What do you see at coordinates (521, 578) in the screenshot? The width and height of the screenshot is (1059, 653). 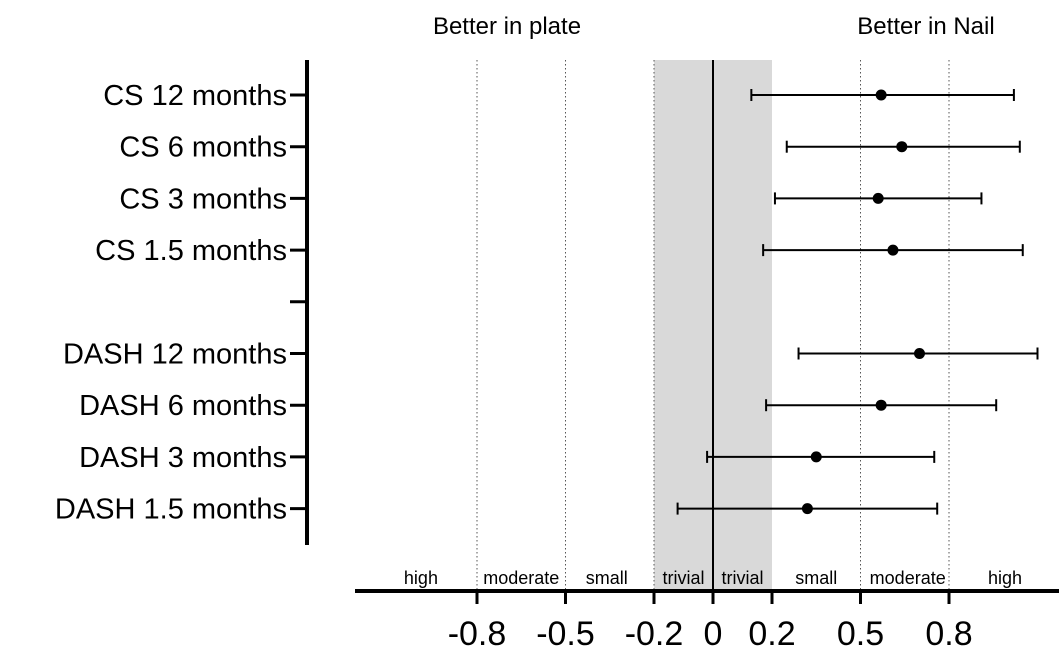 I see `effect-zone-label-1: moderate` at bounding box center [521, 578].